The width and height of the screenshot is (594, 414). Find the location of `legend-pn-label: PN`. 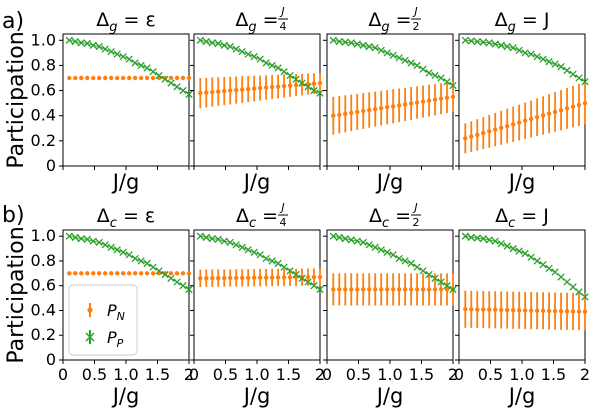

legend-pn-label: PN is located at coordinates (116, 312).